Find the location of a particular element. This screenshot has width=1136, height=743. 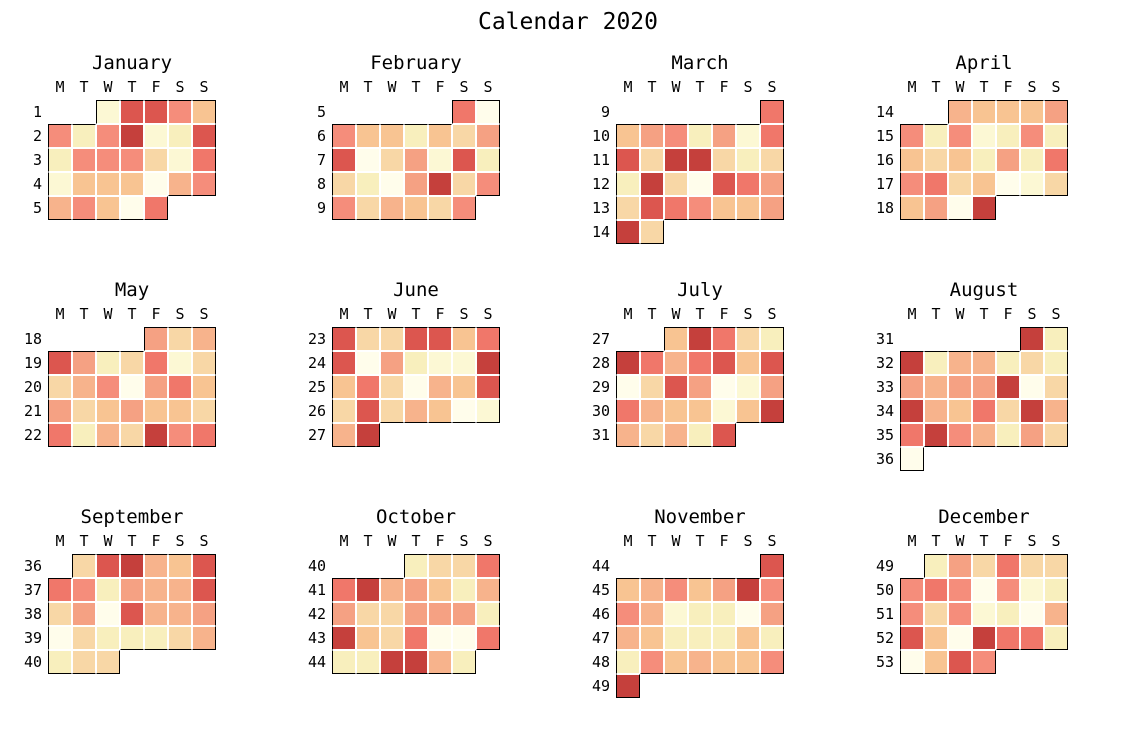

week-row: 35 is located at coordinates (999, 435).